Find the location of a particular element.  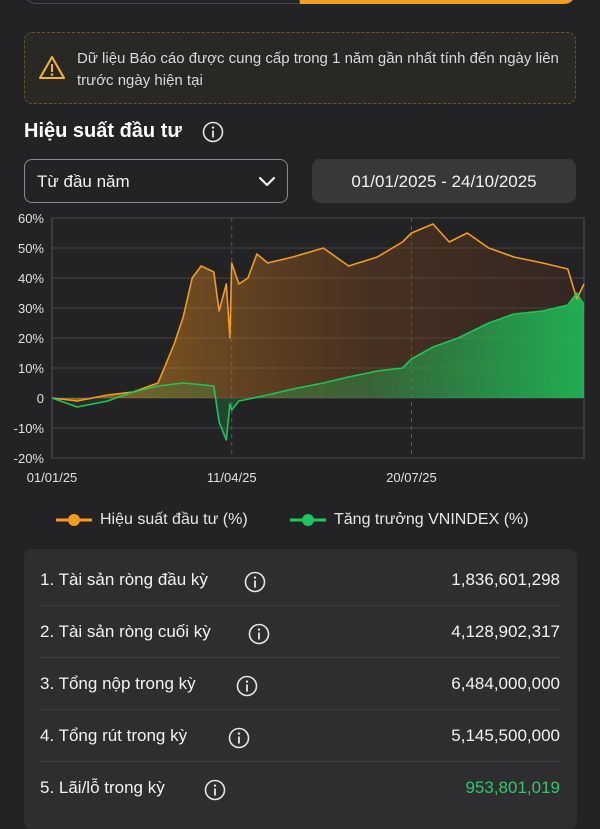

summary-row-value: 1,836,601,298 is located at coordinates (505, 580).